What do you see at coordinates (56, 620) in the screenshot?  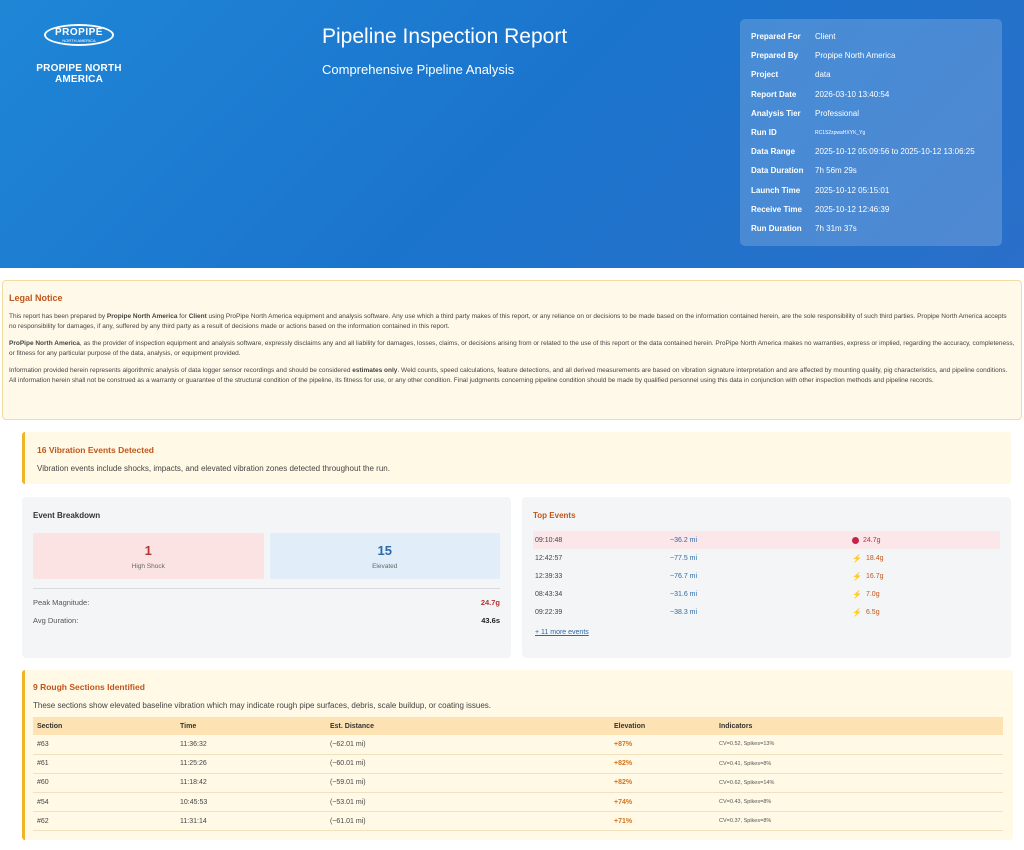 I see `avg-duration-label: Avg Duration:` at bounding box center [56, 620].